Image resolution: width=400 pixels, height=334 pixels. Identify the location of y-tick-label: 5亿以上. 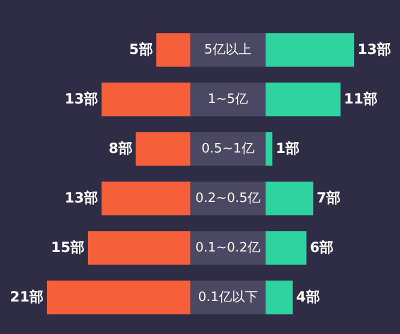
(228, 50).